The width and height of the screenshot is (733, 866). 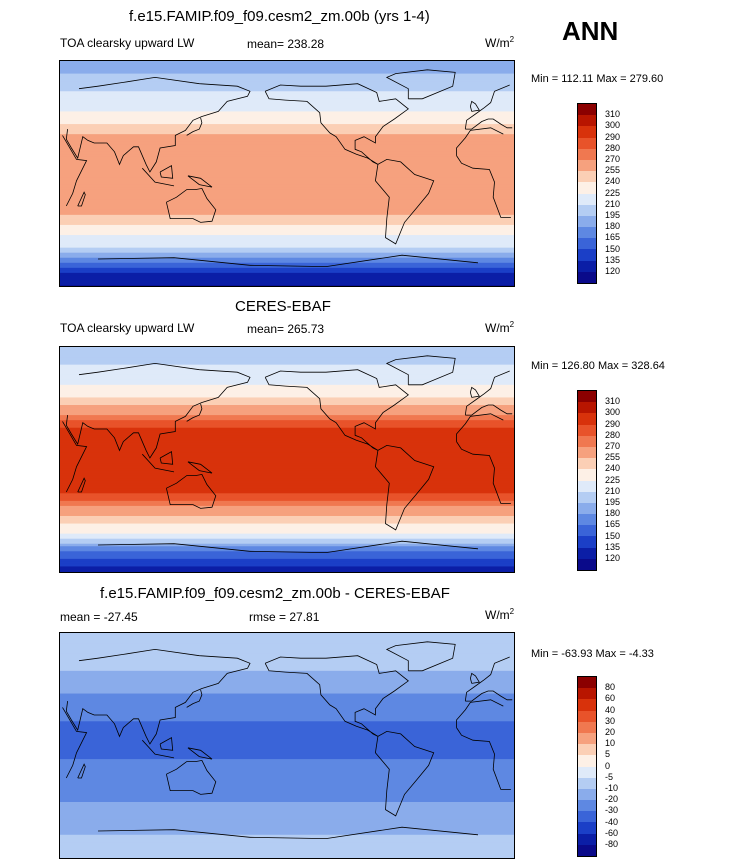 I want to click on panel-1-minmax: Min = 112.11 Max = 279.60, so click(x=597, y=79).